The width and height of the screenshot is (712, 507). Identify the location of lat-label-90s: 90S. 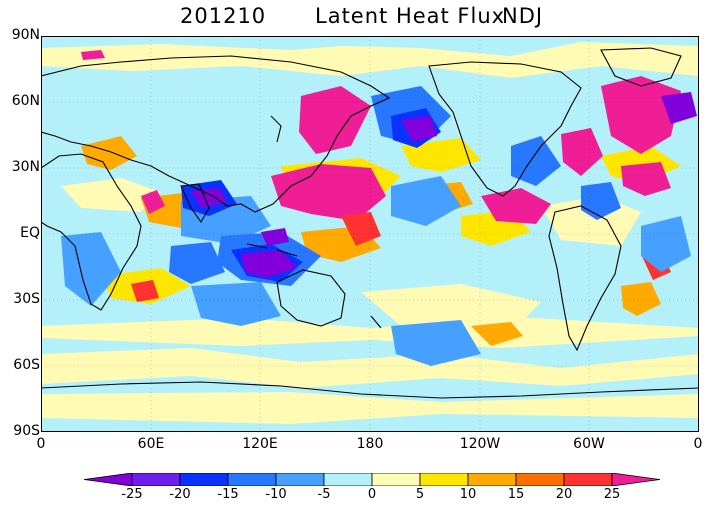
(26, 431).